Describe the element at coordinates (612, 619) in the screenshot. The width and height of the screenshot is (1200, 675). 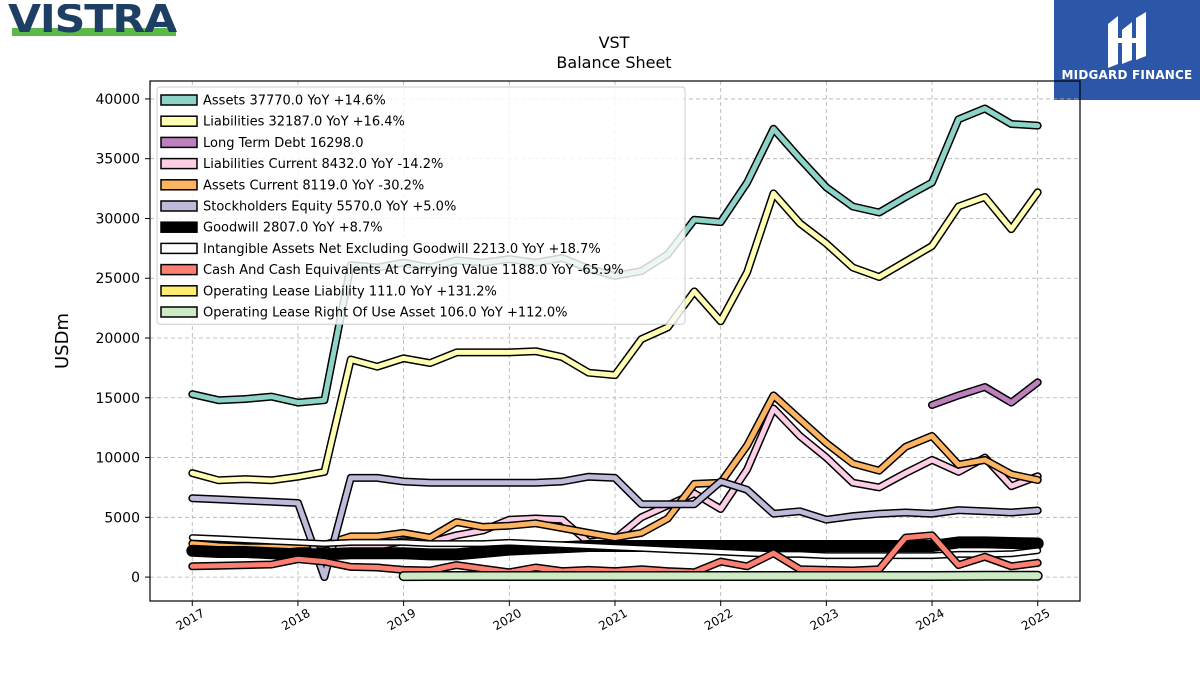
I see `x-tick-label: 2021` at that location.